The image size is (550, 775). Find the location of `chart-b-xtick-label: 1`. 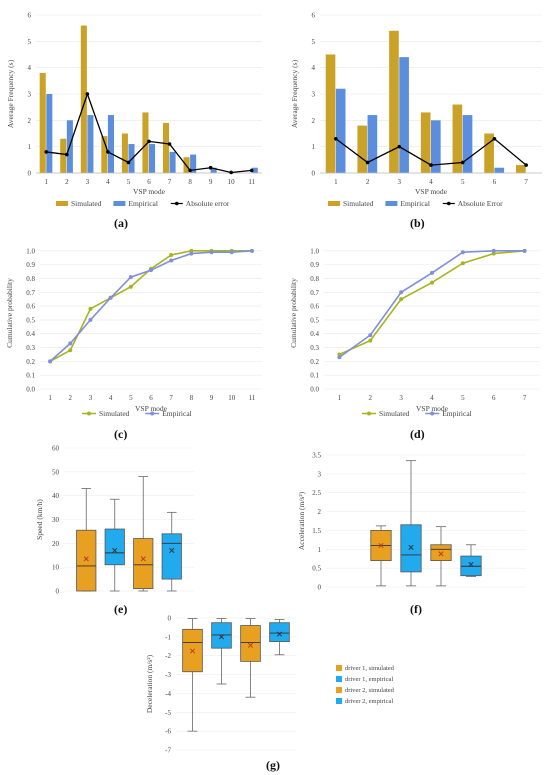

chart-b-xtick-label: 1 is located at coordinates (336, 182).